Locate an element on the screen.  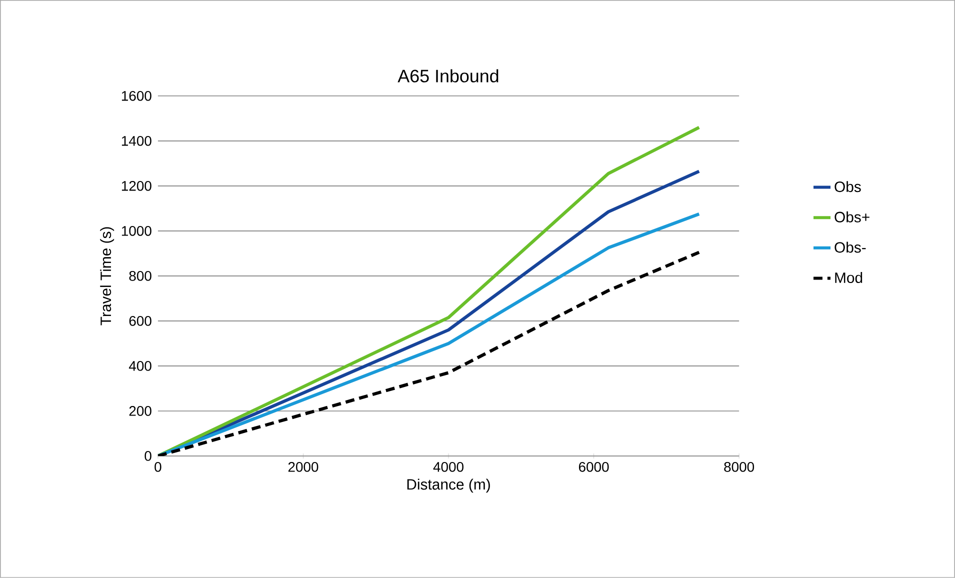
x-tick-label: 6000 is located at coordinates (593, 467).